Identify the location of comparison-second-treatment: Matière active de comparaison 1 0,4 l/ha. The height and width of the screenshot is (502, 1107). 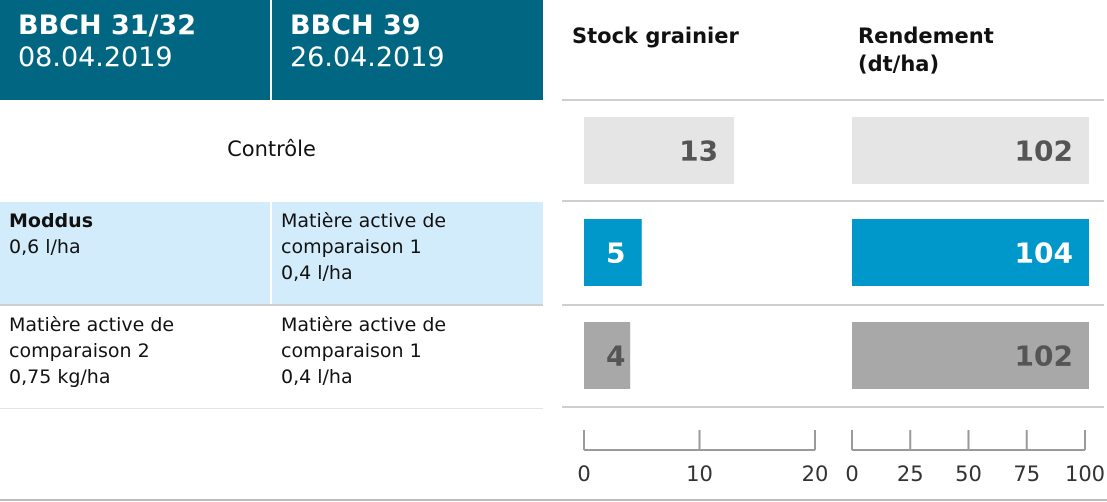
(407, 357).